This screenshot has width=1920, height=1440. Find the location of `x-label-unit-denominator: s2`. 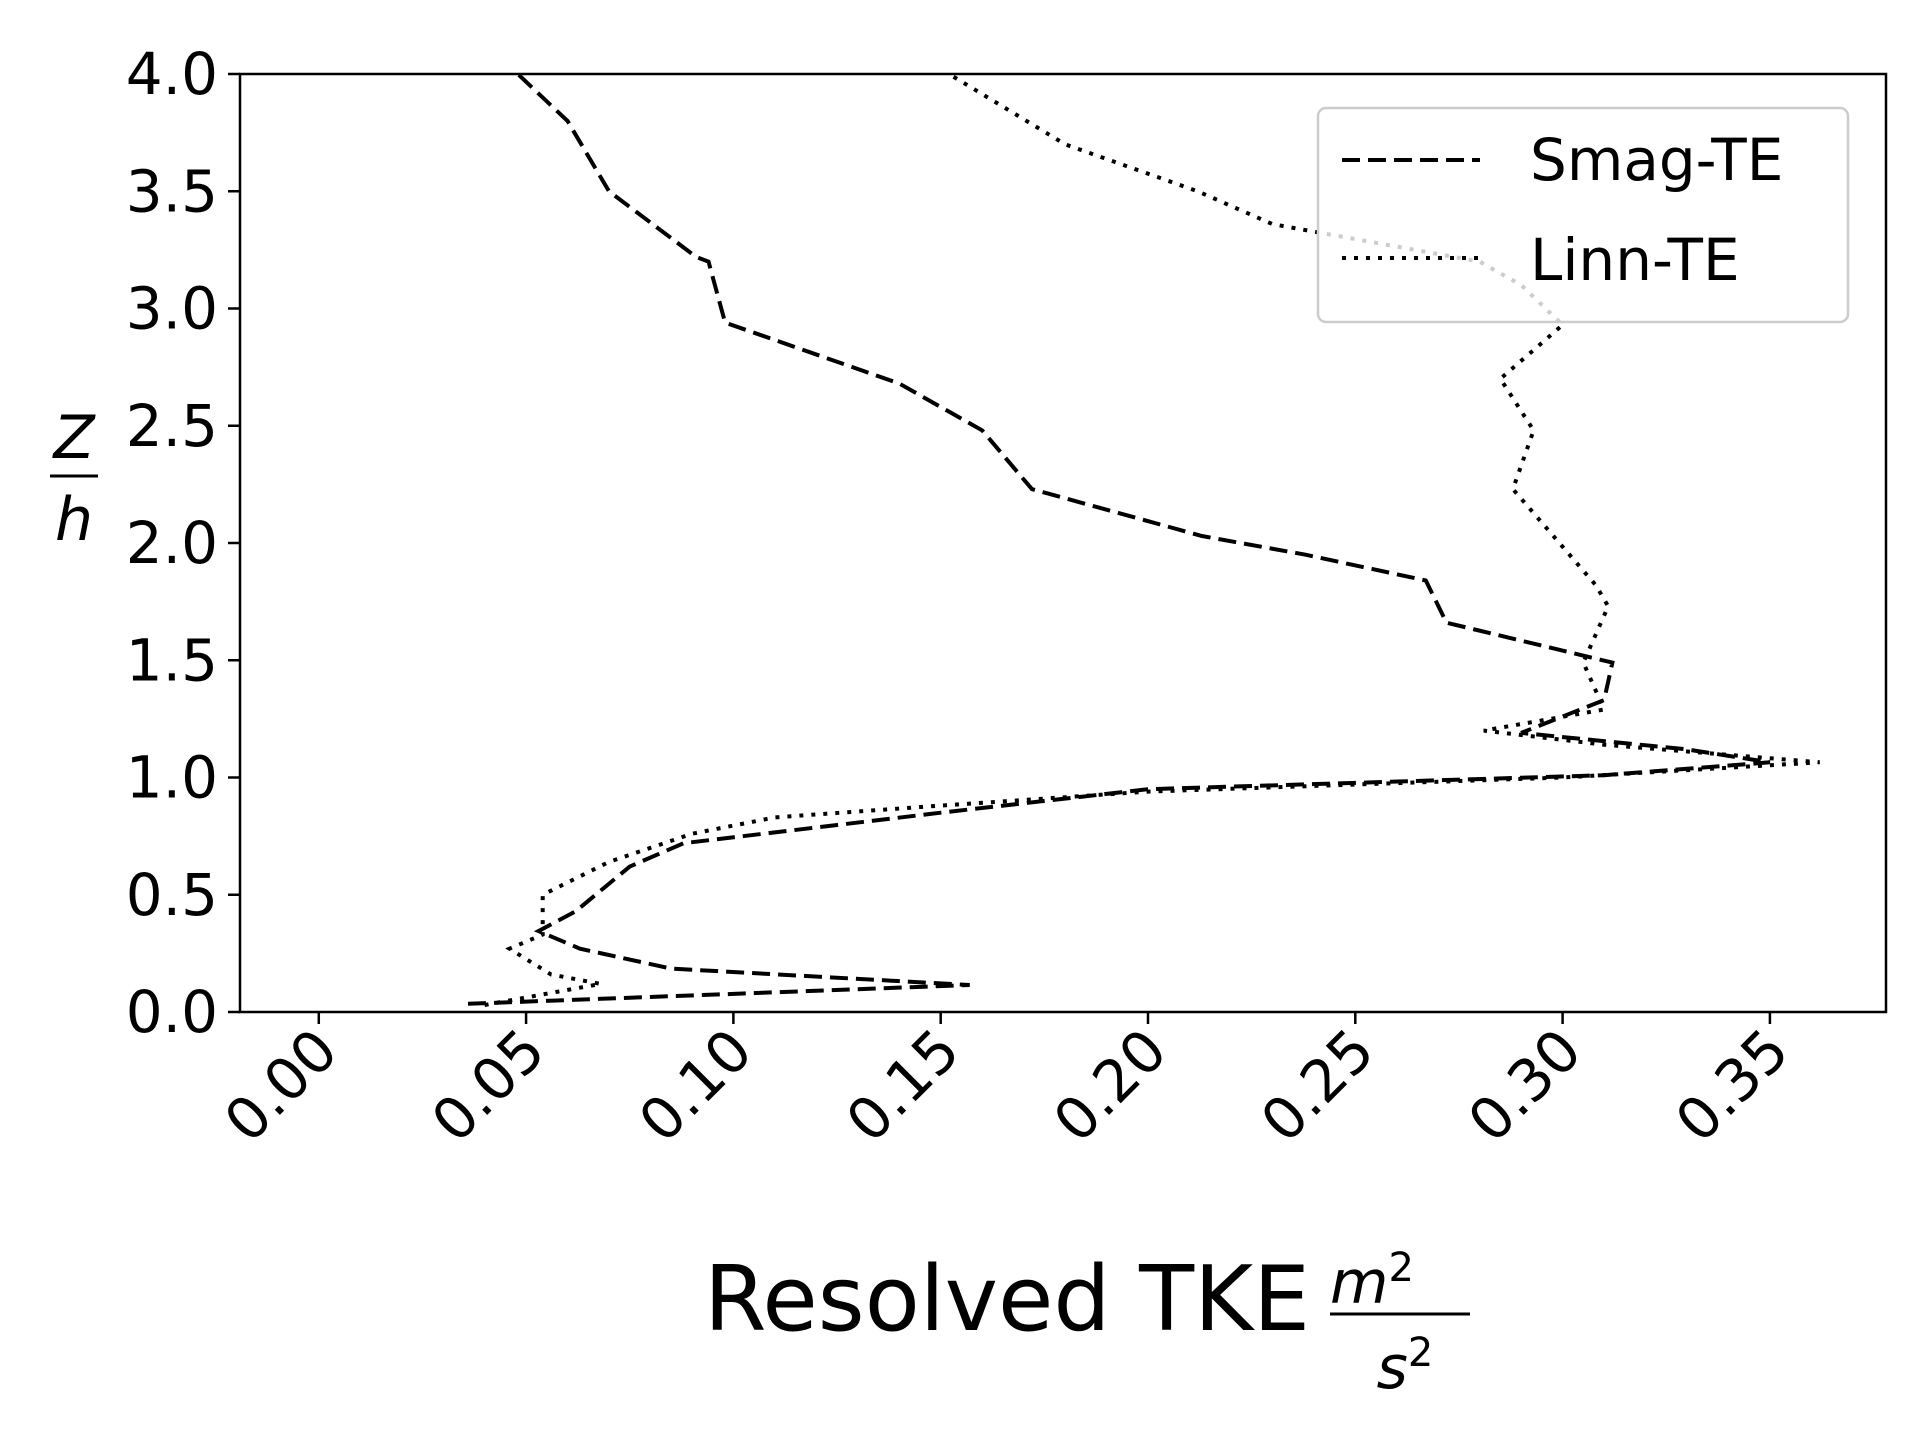

x-label-unit-denominator: s2 is located at coordinates (1405, 1366).